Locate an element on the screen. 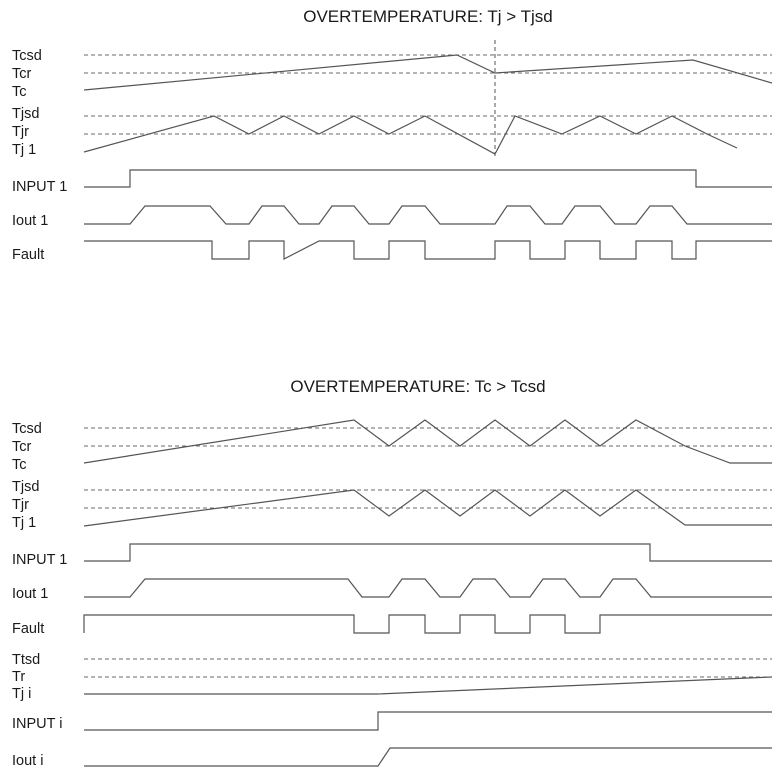 Image resolution: width=772 pixels, height=776 pixels. label-ttsd: Ttsd is located at coordinates (26, 660).